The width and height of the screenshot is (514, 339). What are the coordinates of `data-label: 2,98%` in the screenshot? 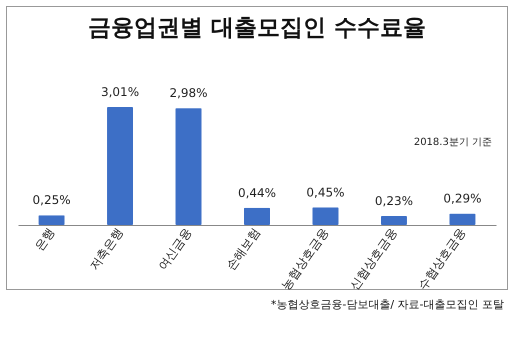 It's located at (188, 93).